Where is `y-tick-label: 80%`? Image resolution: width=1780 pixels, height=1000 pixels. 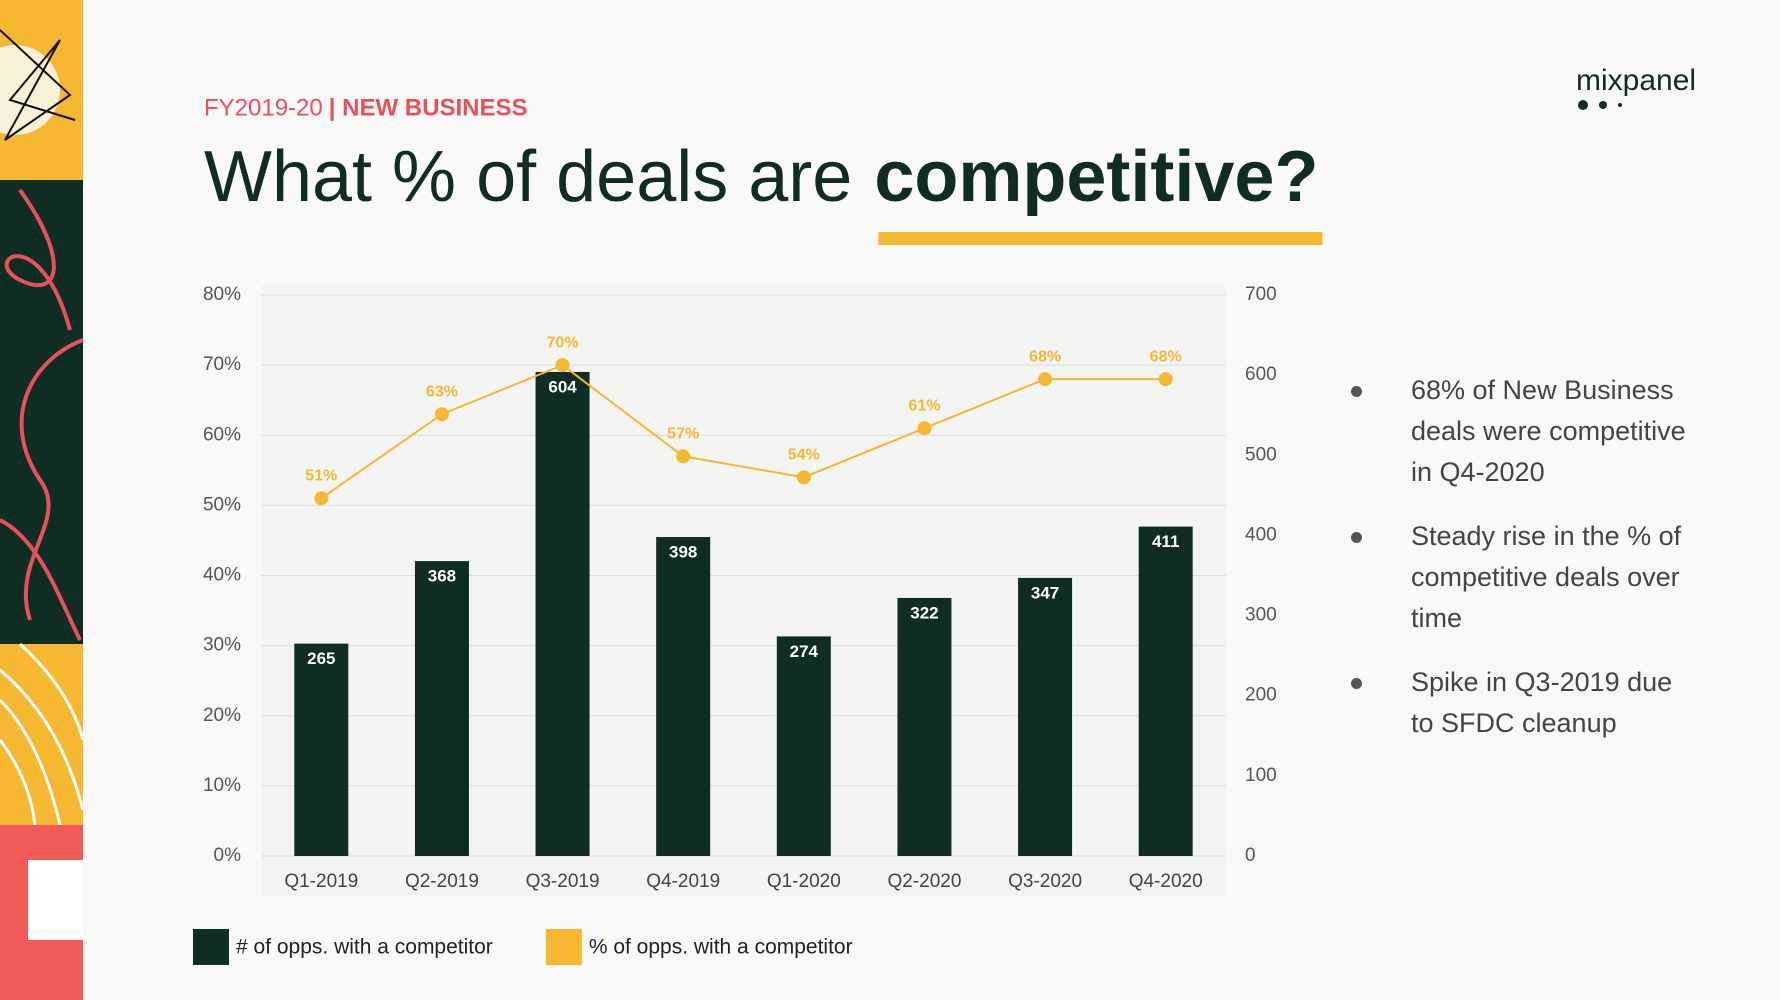 y-tick-label: 80% is located at coordinates (222, 294).